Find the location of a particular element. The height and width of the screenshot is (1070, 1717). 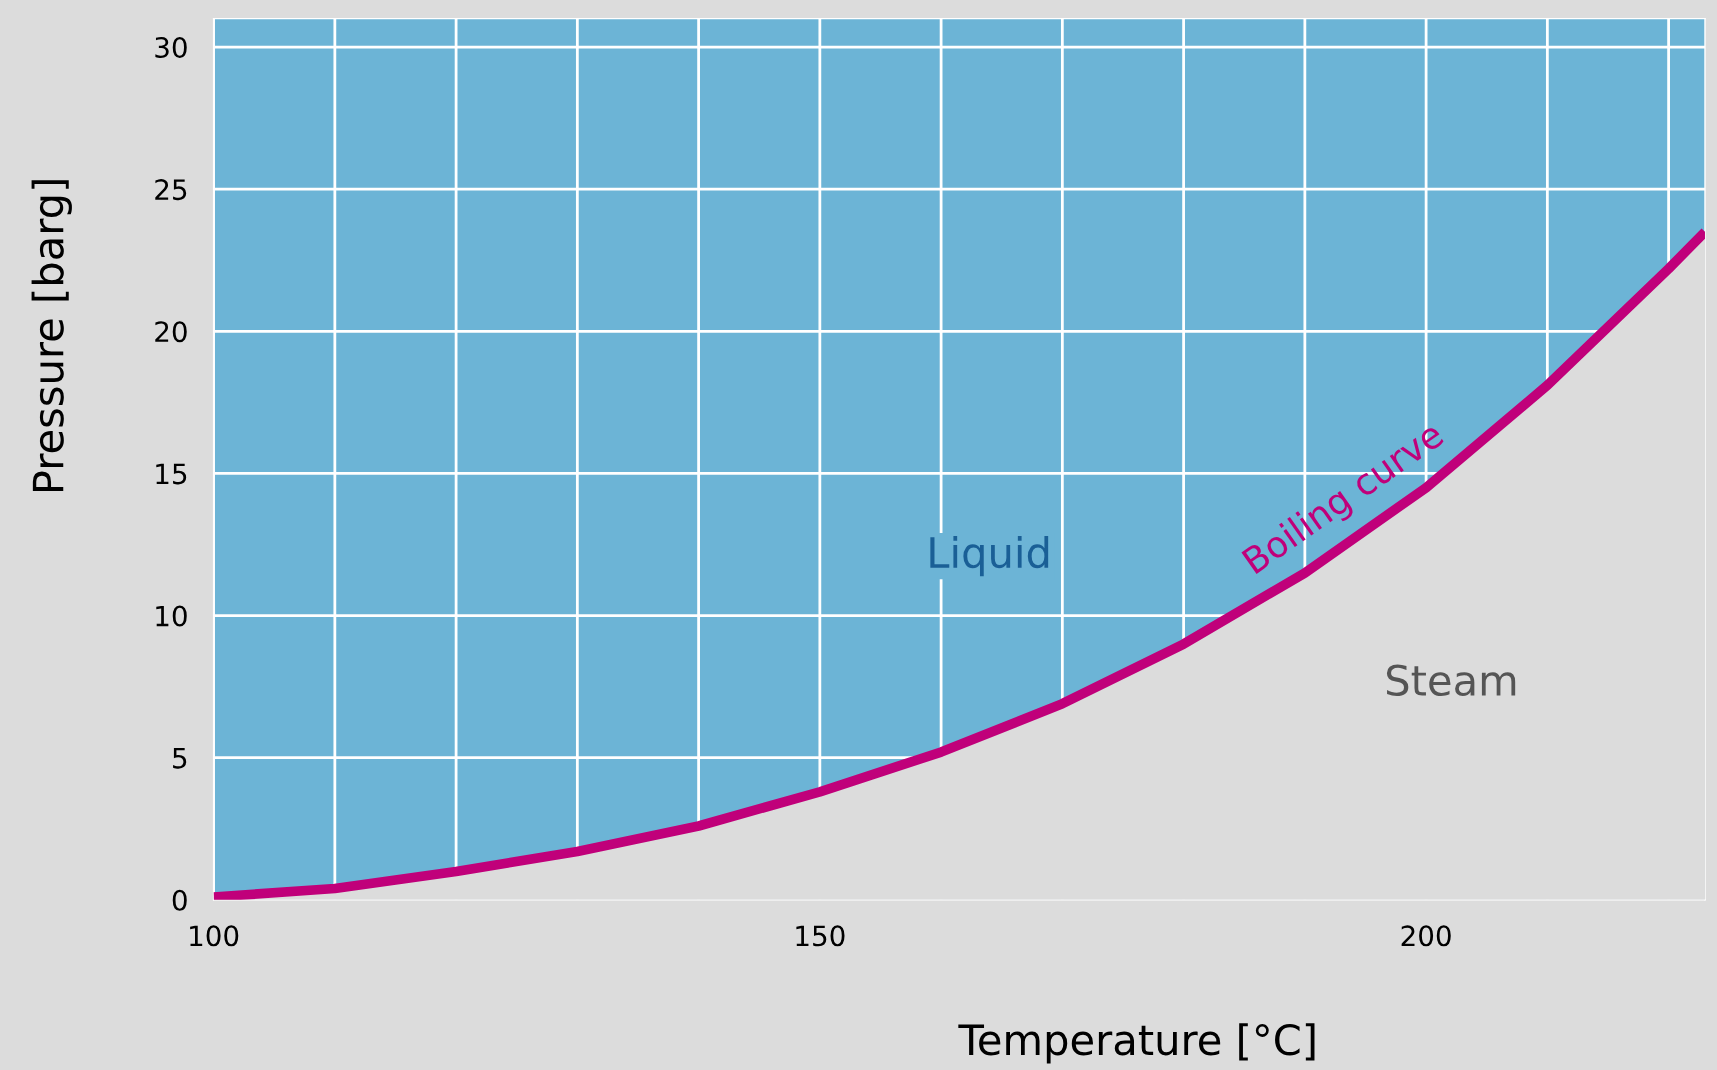

x-axis-title: Temperature [°C] is located at coordinates (1136, 1043).